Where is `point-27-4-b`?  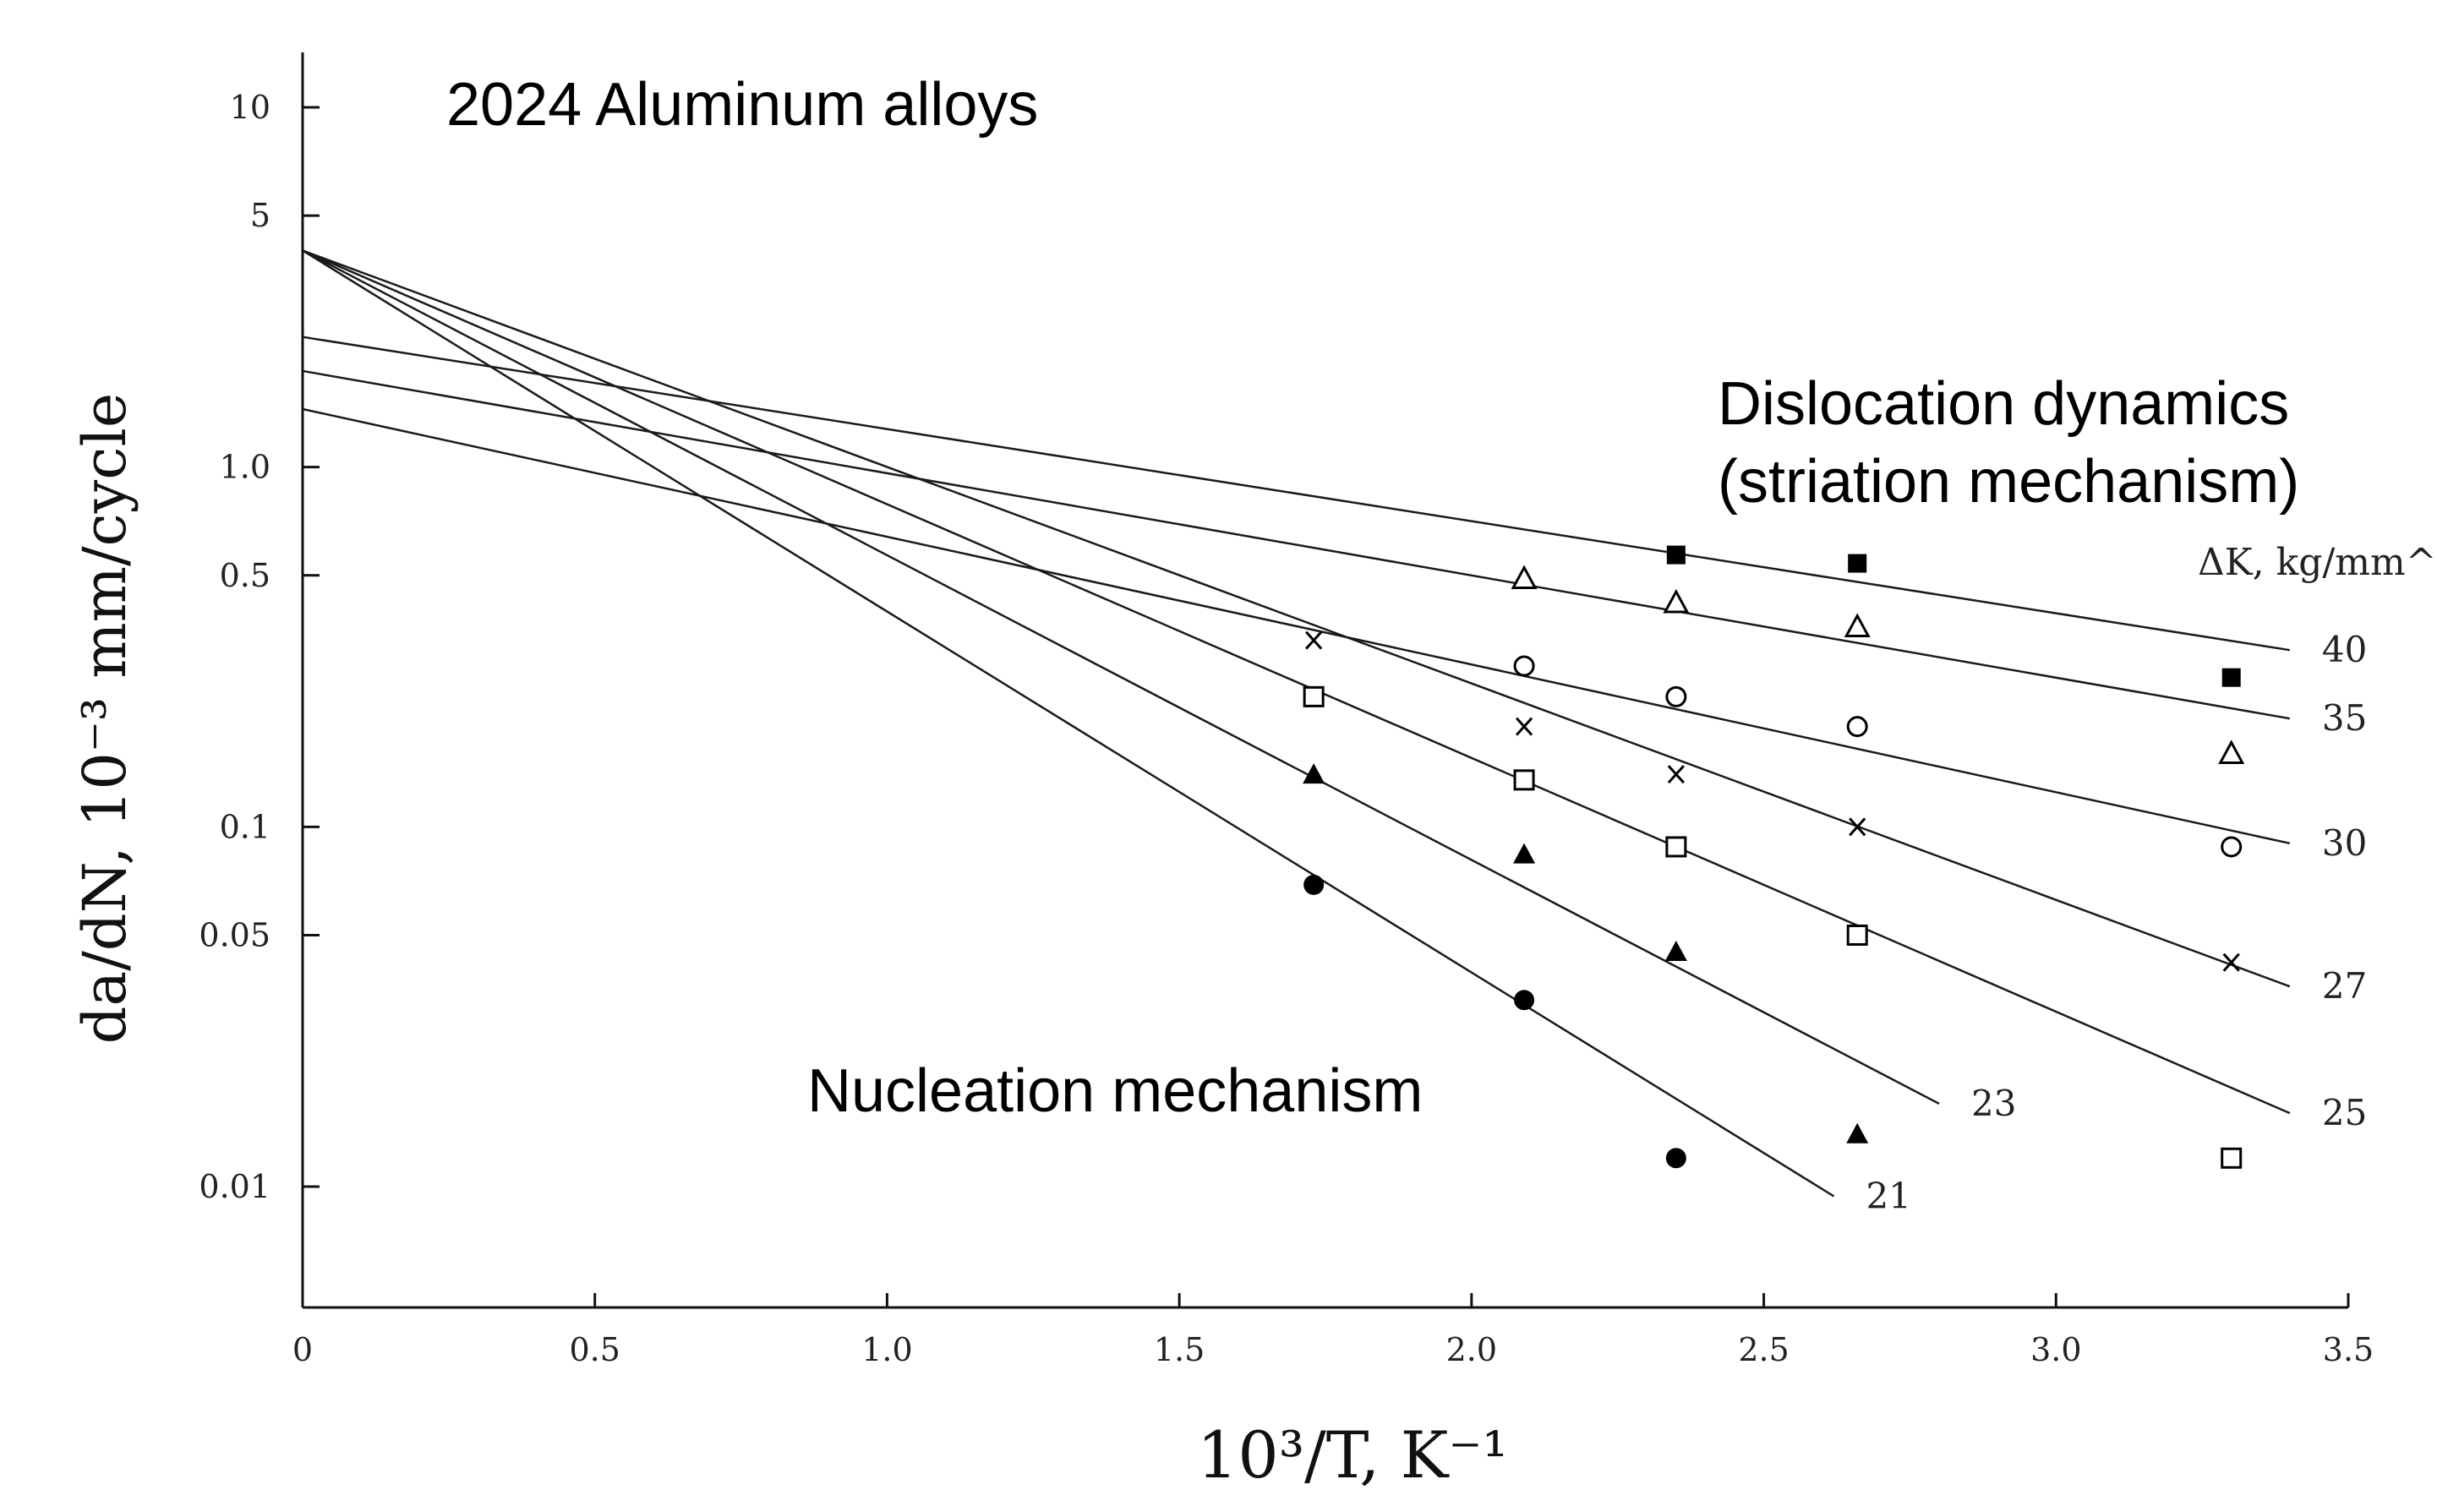 point-27-4-b is located at coordinates (2231, 962).